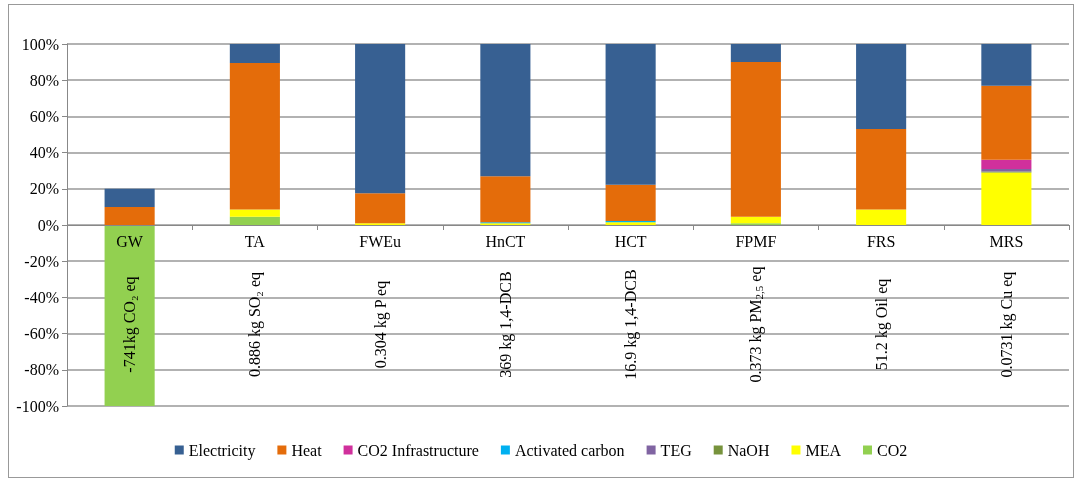 This screenshot has width=1080, height=483. I want to click on annotation: 0.886 kg SO₂ eq, so click(255, 324).